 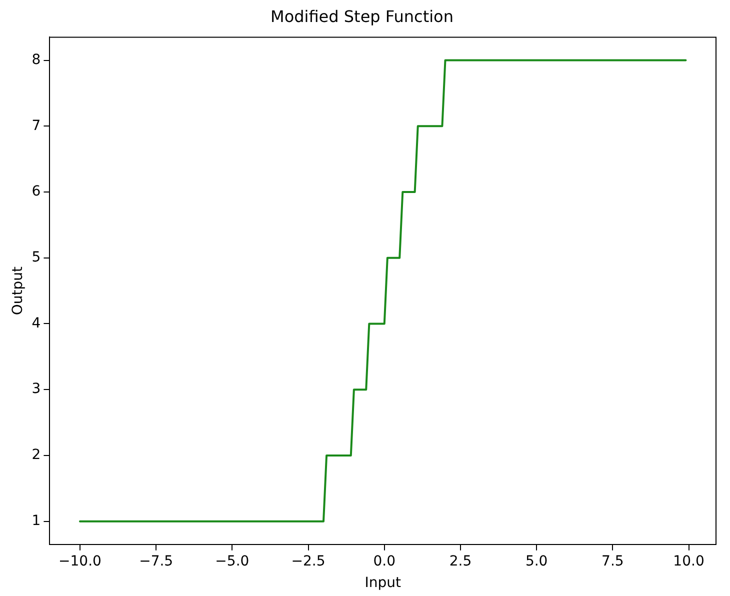 I want to click on x-tick-label: 5.0, so click(x=536, y=561).